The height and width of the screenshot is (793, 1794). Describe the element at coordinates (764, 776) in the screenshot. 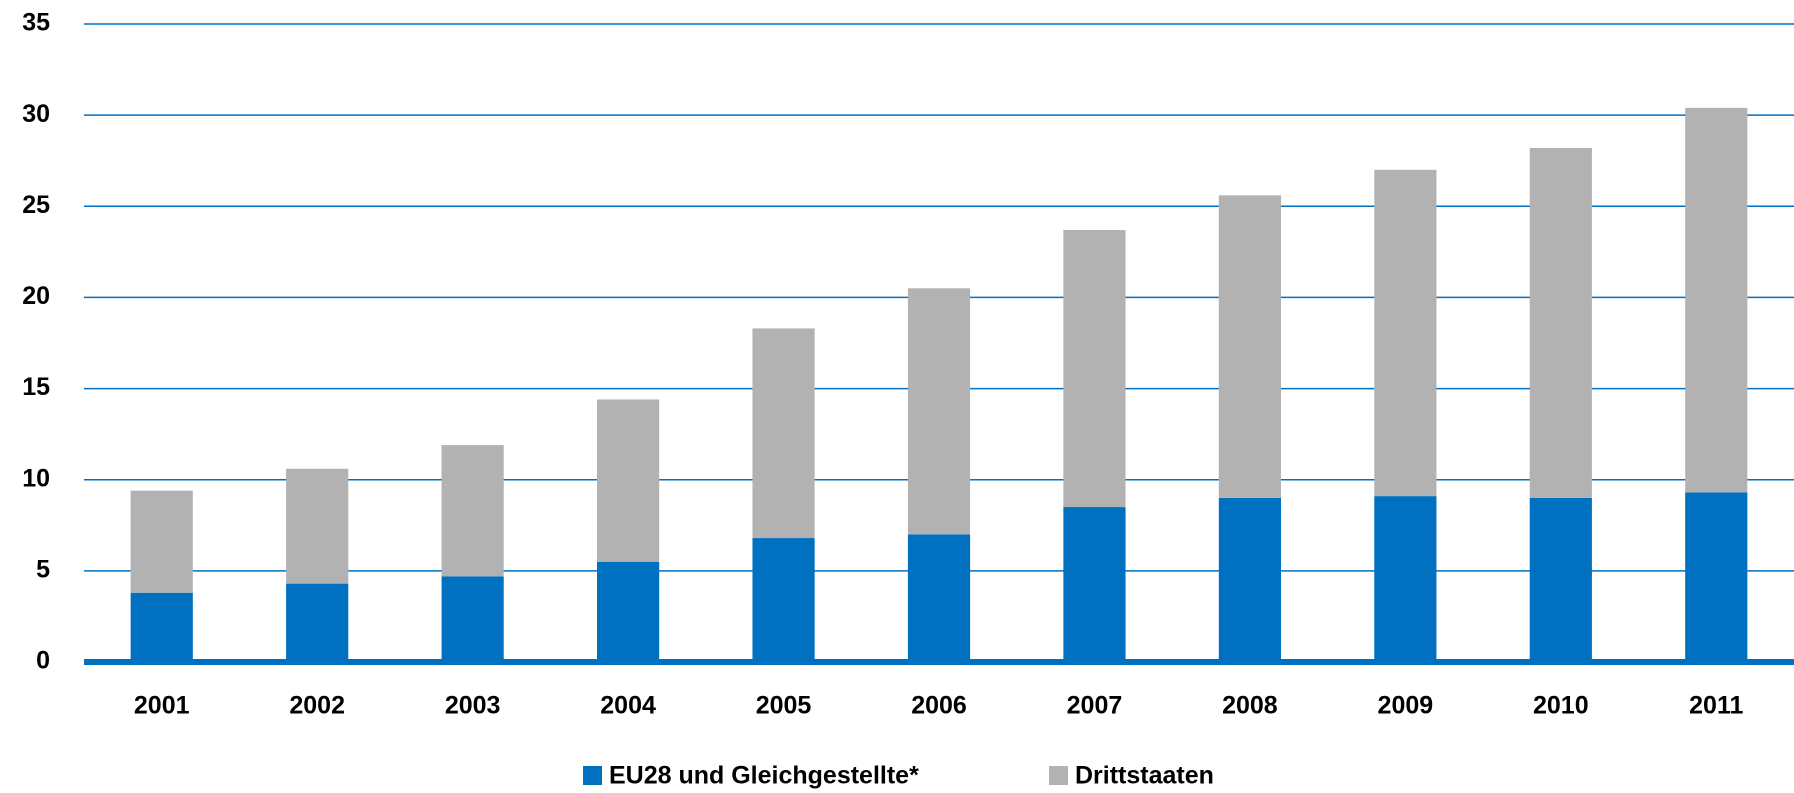

I see `legend-label: EU28 und Gleichgestellte*` at that location.